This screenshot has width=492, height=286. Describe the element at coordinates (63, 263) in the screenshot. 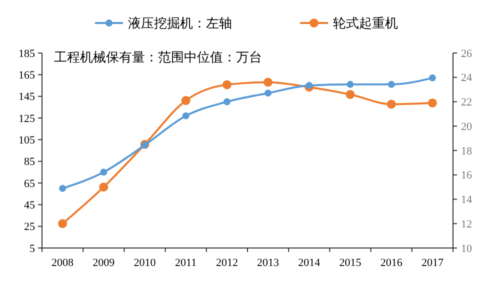

I see `x-tick-label: 2008` at that location.